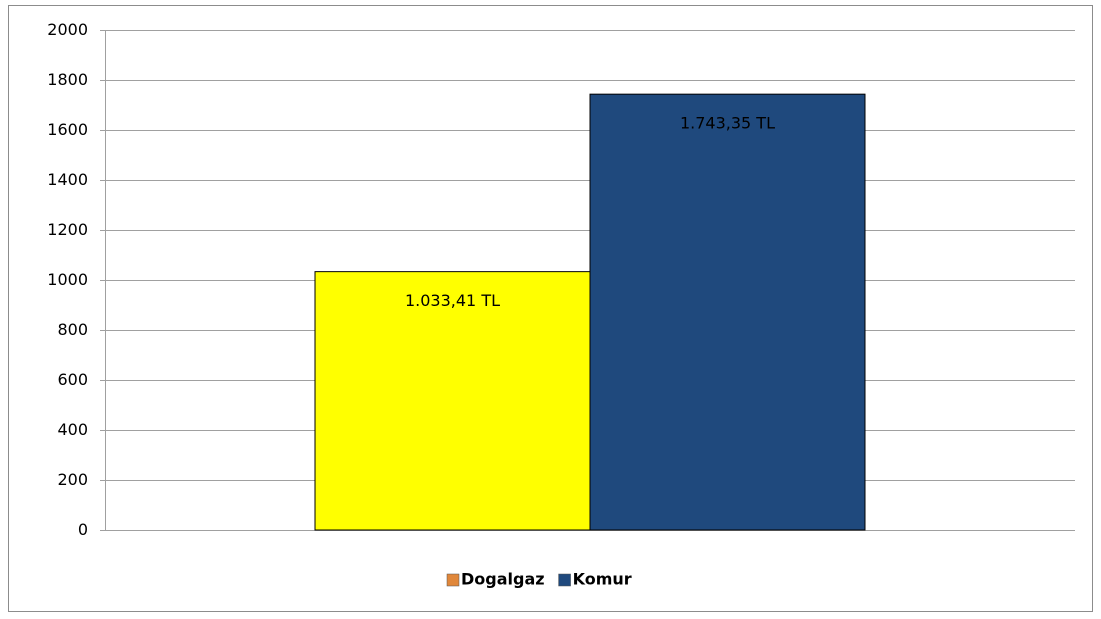  I want to click on legend-label: Dogalgaz, so click(503, 579).